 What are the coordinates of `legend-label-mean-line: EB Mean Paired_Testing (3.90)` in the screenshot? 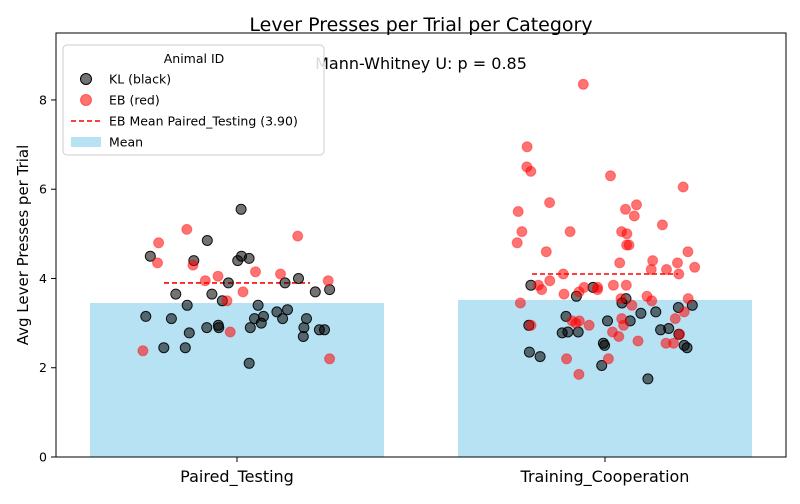 It's located at (203, 121).